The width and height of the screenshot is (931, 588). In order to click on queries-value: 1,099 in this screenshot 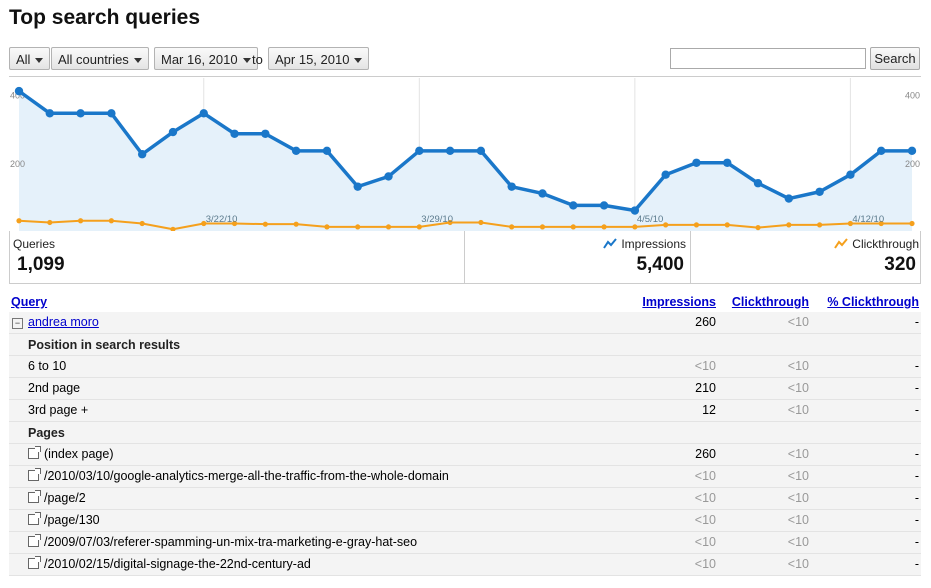, I will do `click(41, 264)`.